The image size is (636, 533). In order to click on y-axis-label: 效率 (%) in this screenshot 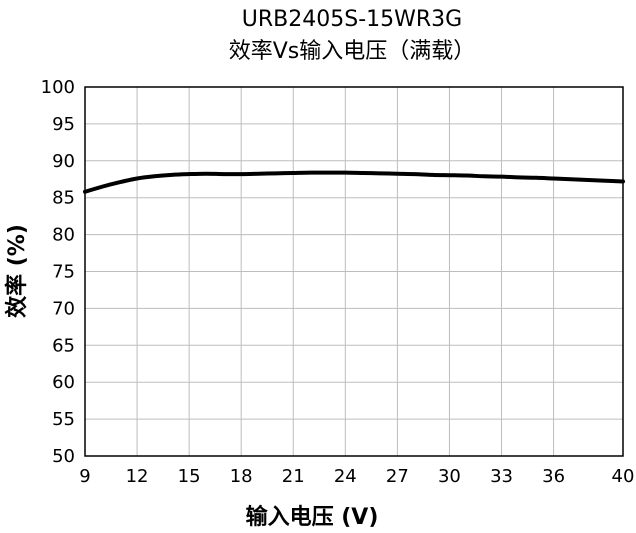, I will do `click(17, 271)`.